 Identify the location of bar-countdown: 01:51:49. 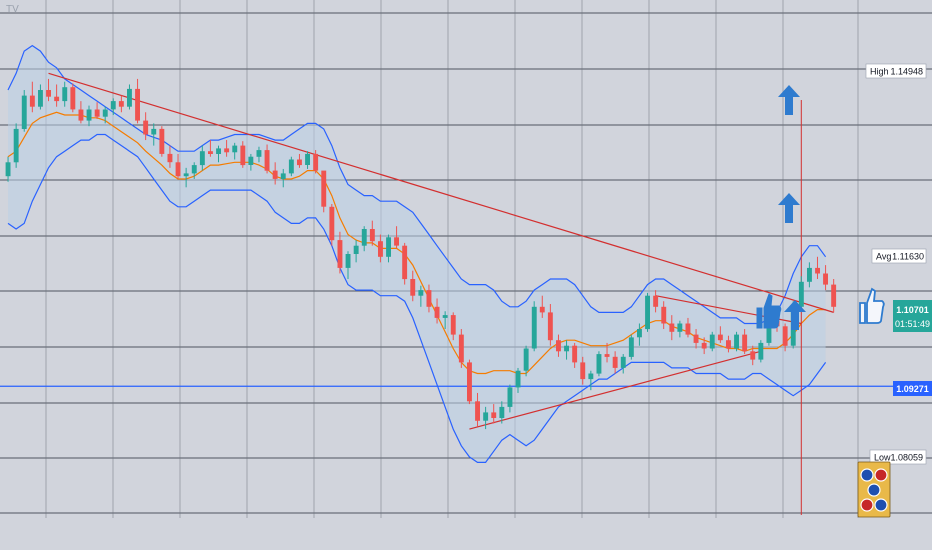
(912, 324).